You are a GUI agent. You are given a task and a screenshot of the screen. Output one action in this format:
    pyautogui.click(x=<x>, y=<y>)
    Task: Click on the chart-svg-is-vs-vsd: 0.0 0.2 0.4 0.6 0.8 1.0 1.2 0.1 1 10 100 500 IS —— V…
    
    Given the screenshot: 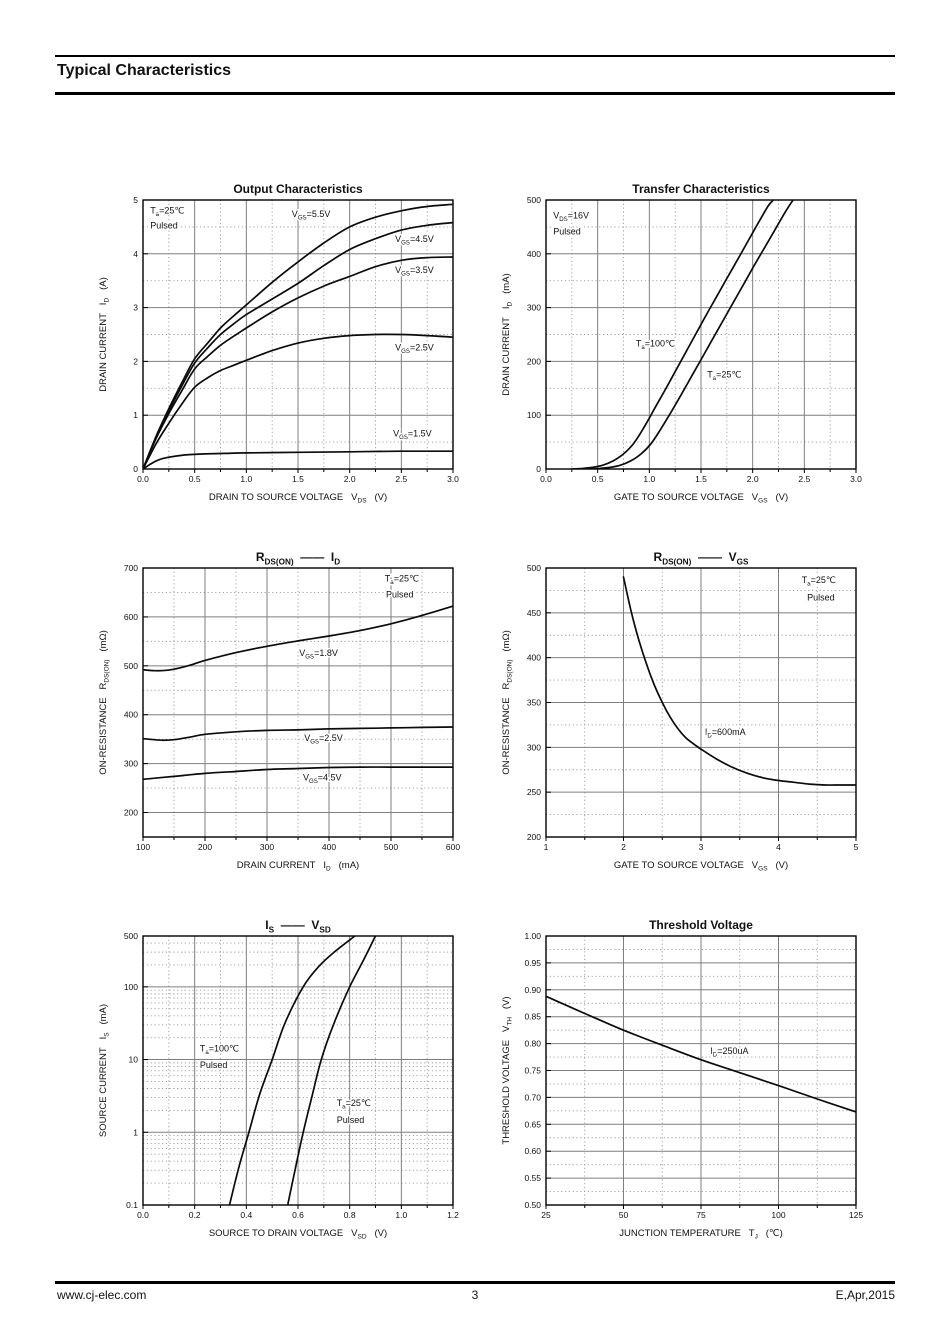 What is the action you would take?
    pyautogui.click(x=278, y=1079)
    